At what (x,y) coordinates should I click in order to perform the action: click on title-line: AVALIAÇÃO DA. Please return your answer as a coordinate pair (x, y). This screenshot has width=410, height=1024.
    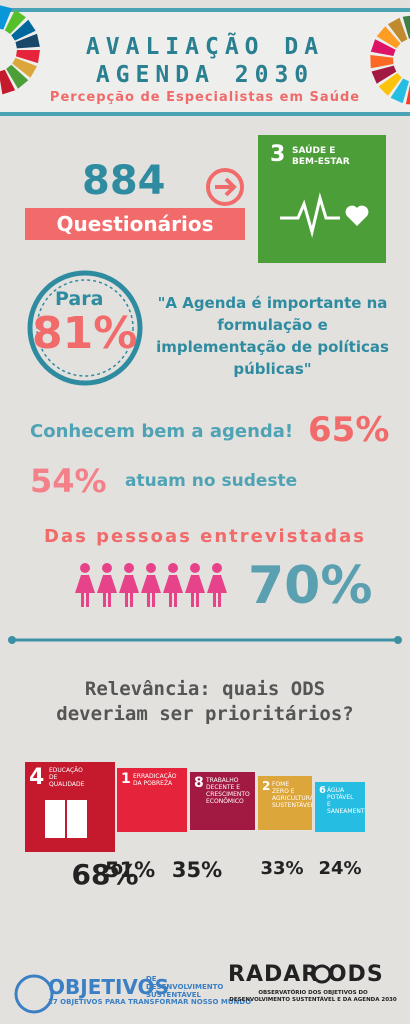
    Looking at the image, I should click on (205, 47).